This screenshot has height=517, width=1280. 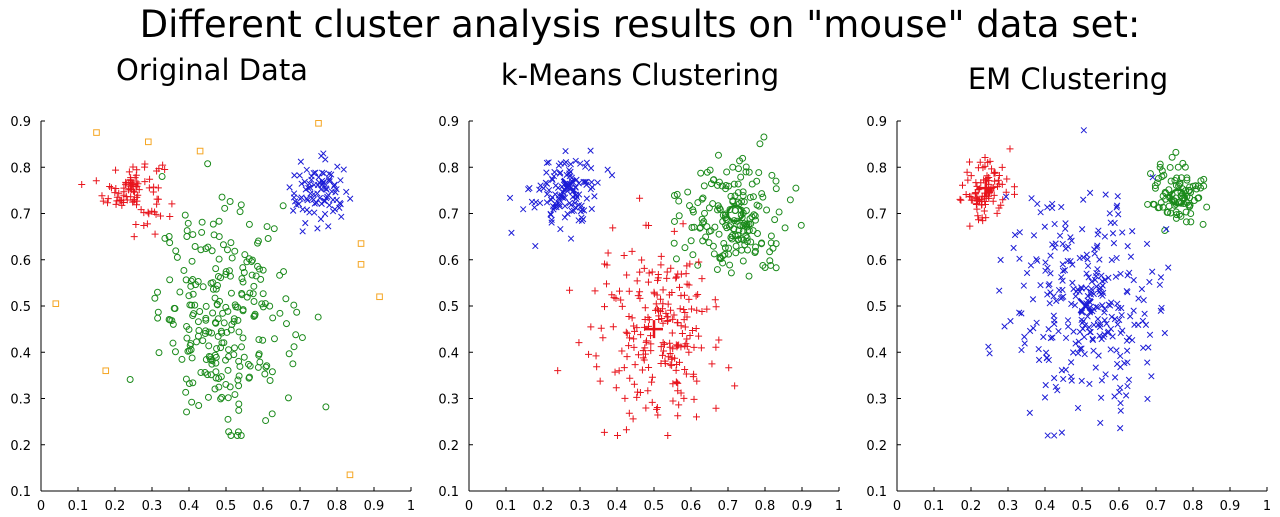 I want to click on y-tick-label: 0.6, so click(x=876, y=261).